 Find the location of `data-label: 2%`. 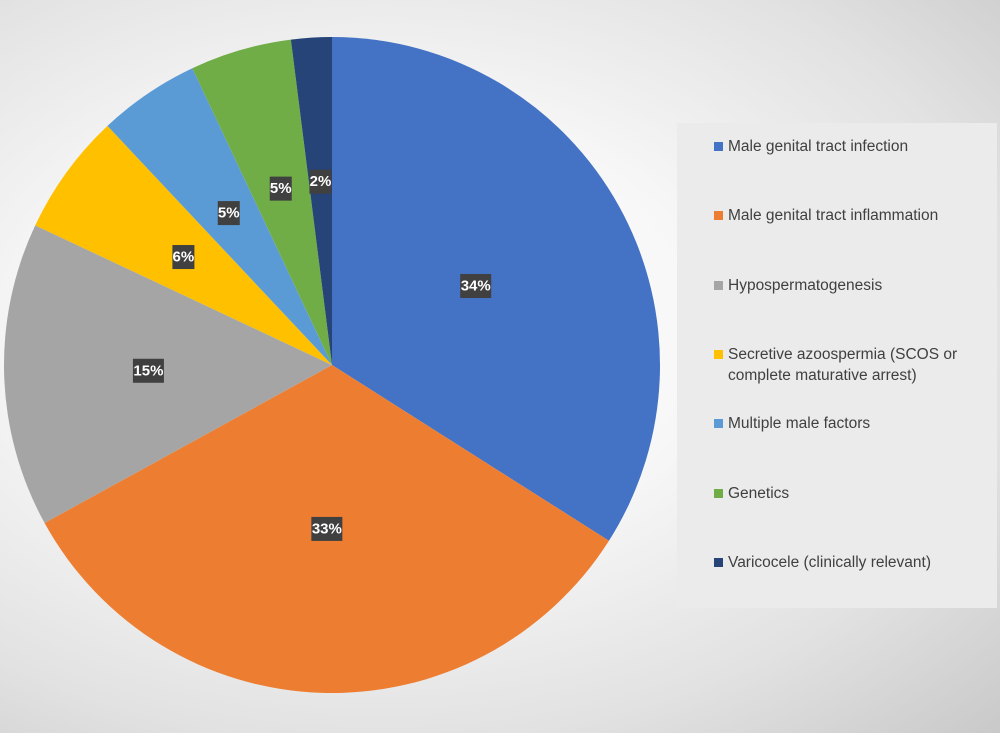

data-label: 2% is located at coordinates (320, 181).